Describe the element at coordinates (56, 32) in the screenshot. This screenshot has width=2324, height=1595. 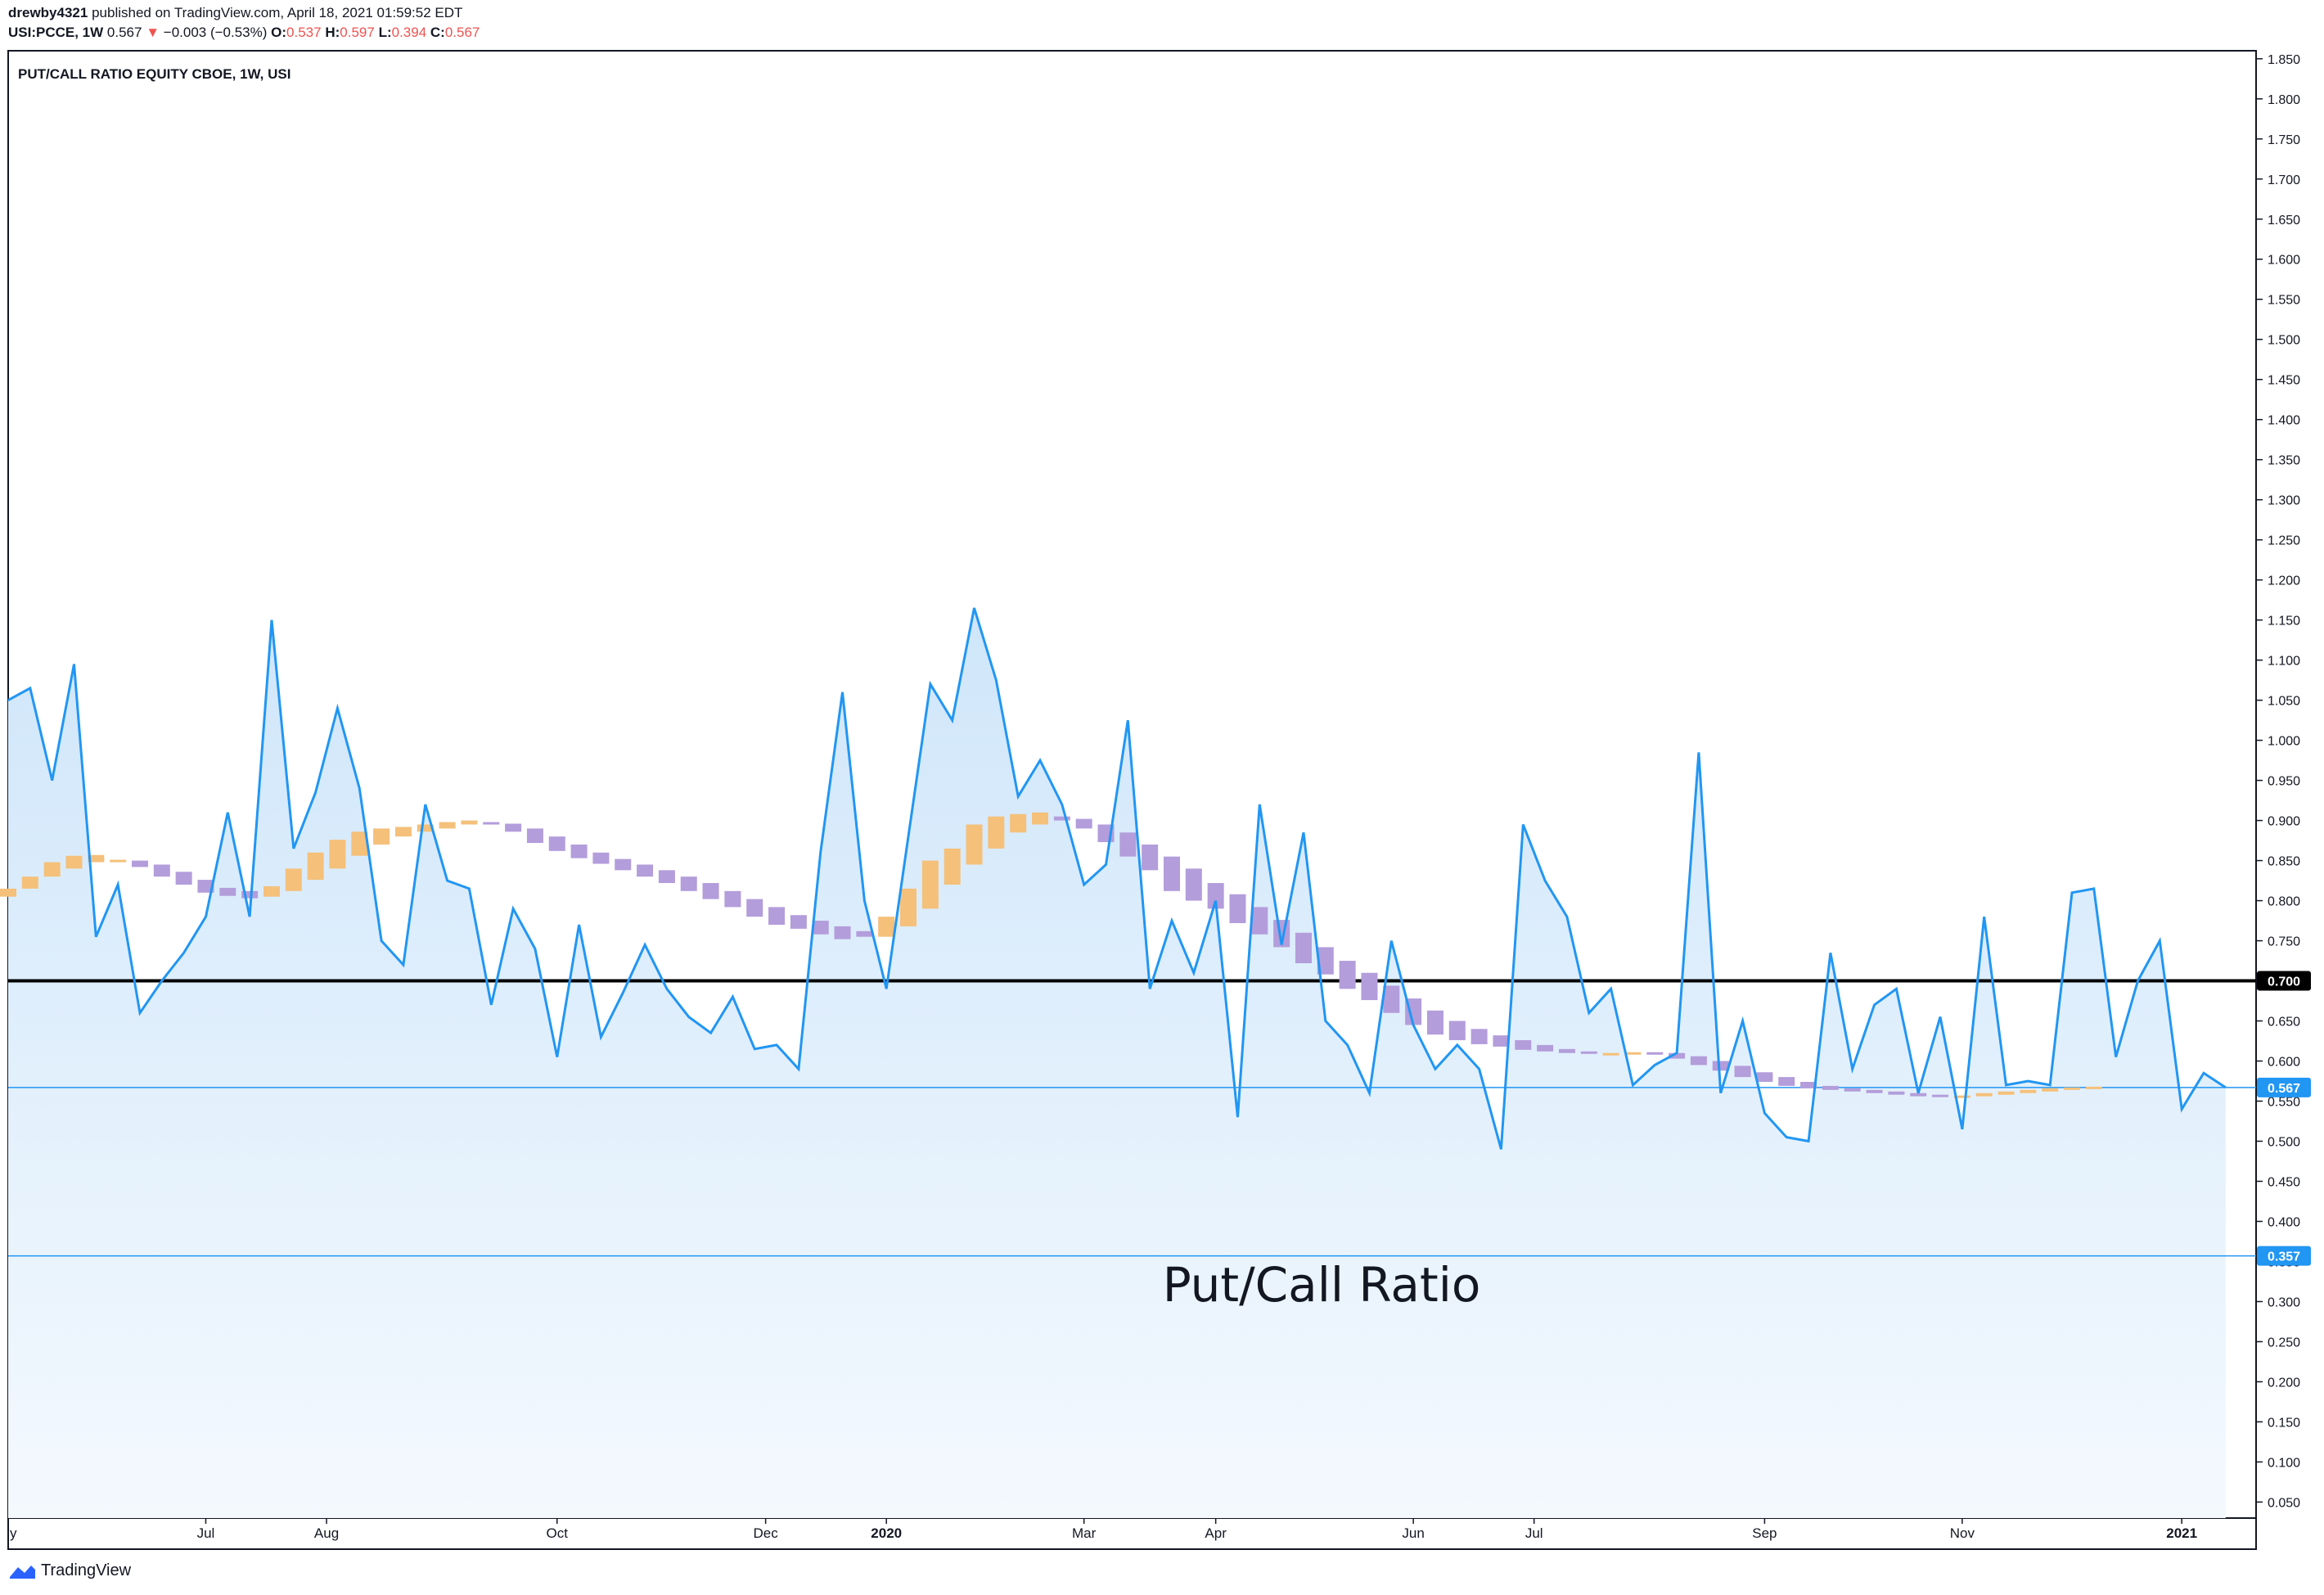
I see `symbol-name: USI:PCCE, 1W` at that location.